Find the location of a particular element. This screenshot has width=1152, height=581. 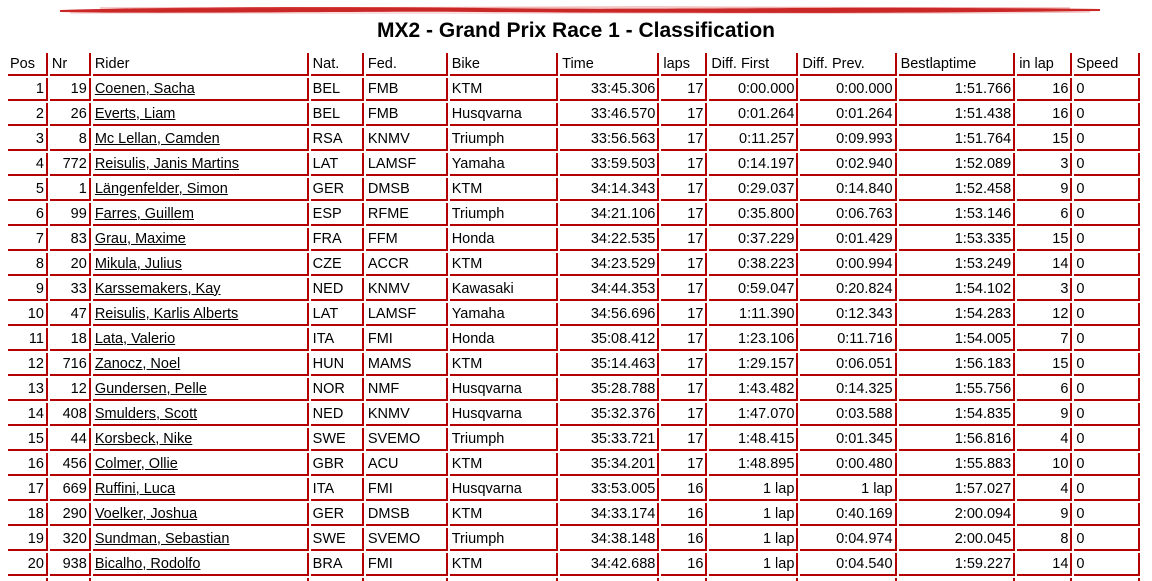

cell-pos: 7 is located at coordinates (28, 239).